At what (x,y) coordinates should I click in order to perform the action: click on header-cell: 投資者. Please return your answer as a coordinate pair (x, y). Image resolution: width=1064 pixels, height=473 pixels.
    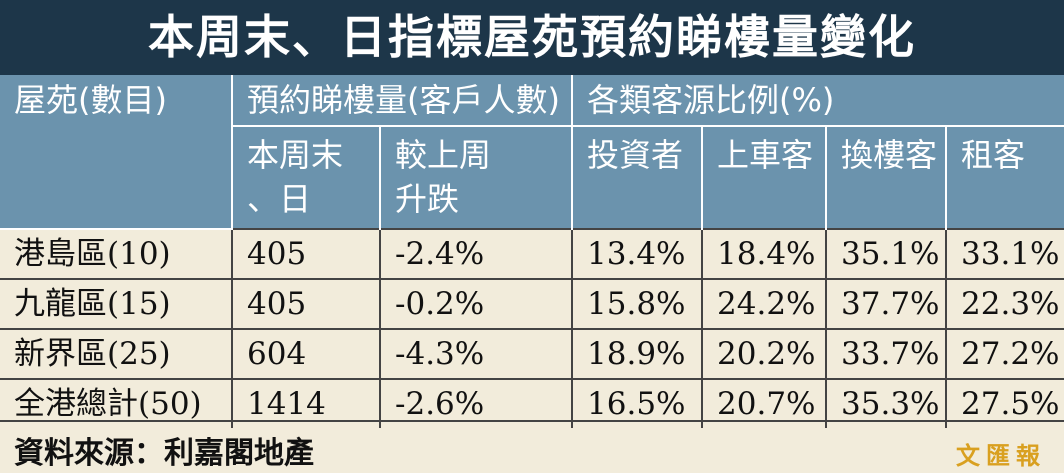
    Looking at the image, I should click on (638, 177).